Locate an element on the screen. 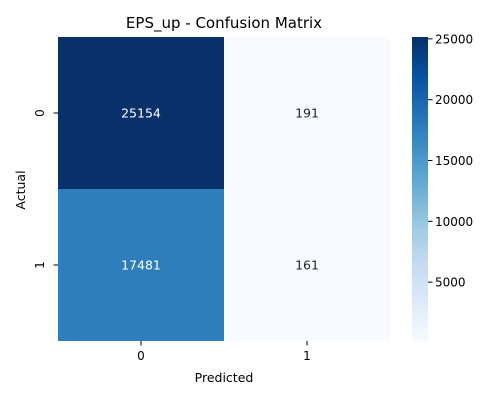 This screenshot has width=500, height=400. cell-value-1-1: 161 is located at coordinates (307, 265).